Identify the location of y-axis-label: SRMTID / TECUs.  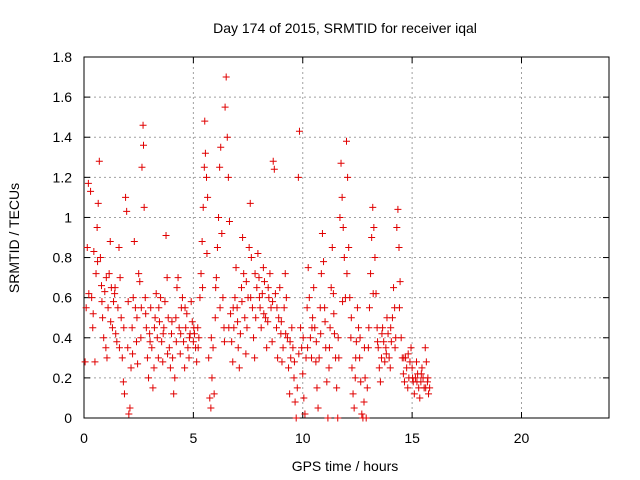
(14, 238).